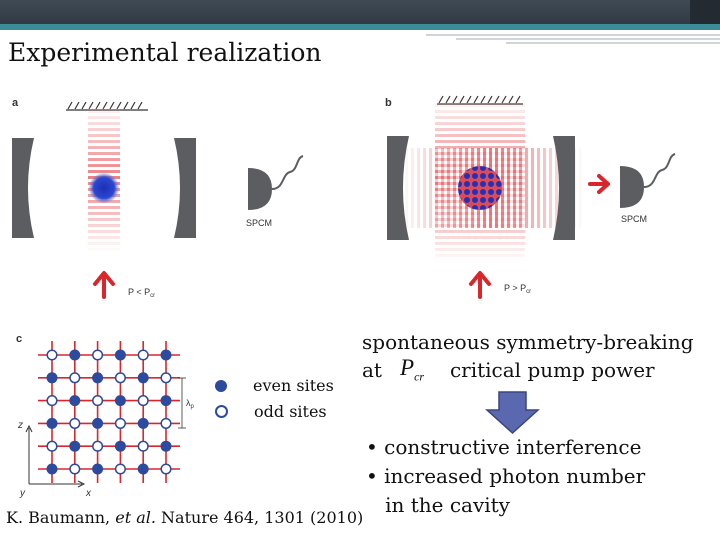 Image resolution: width=720 pixels, height=540 pixels. Describe the element at coordinates (221, 411) in the screenshot. I see `odd-site-icon` at that location.